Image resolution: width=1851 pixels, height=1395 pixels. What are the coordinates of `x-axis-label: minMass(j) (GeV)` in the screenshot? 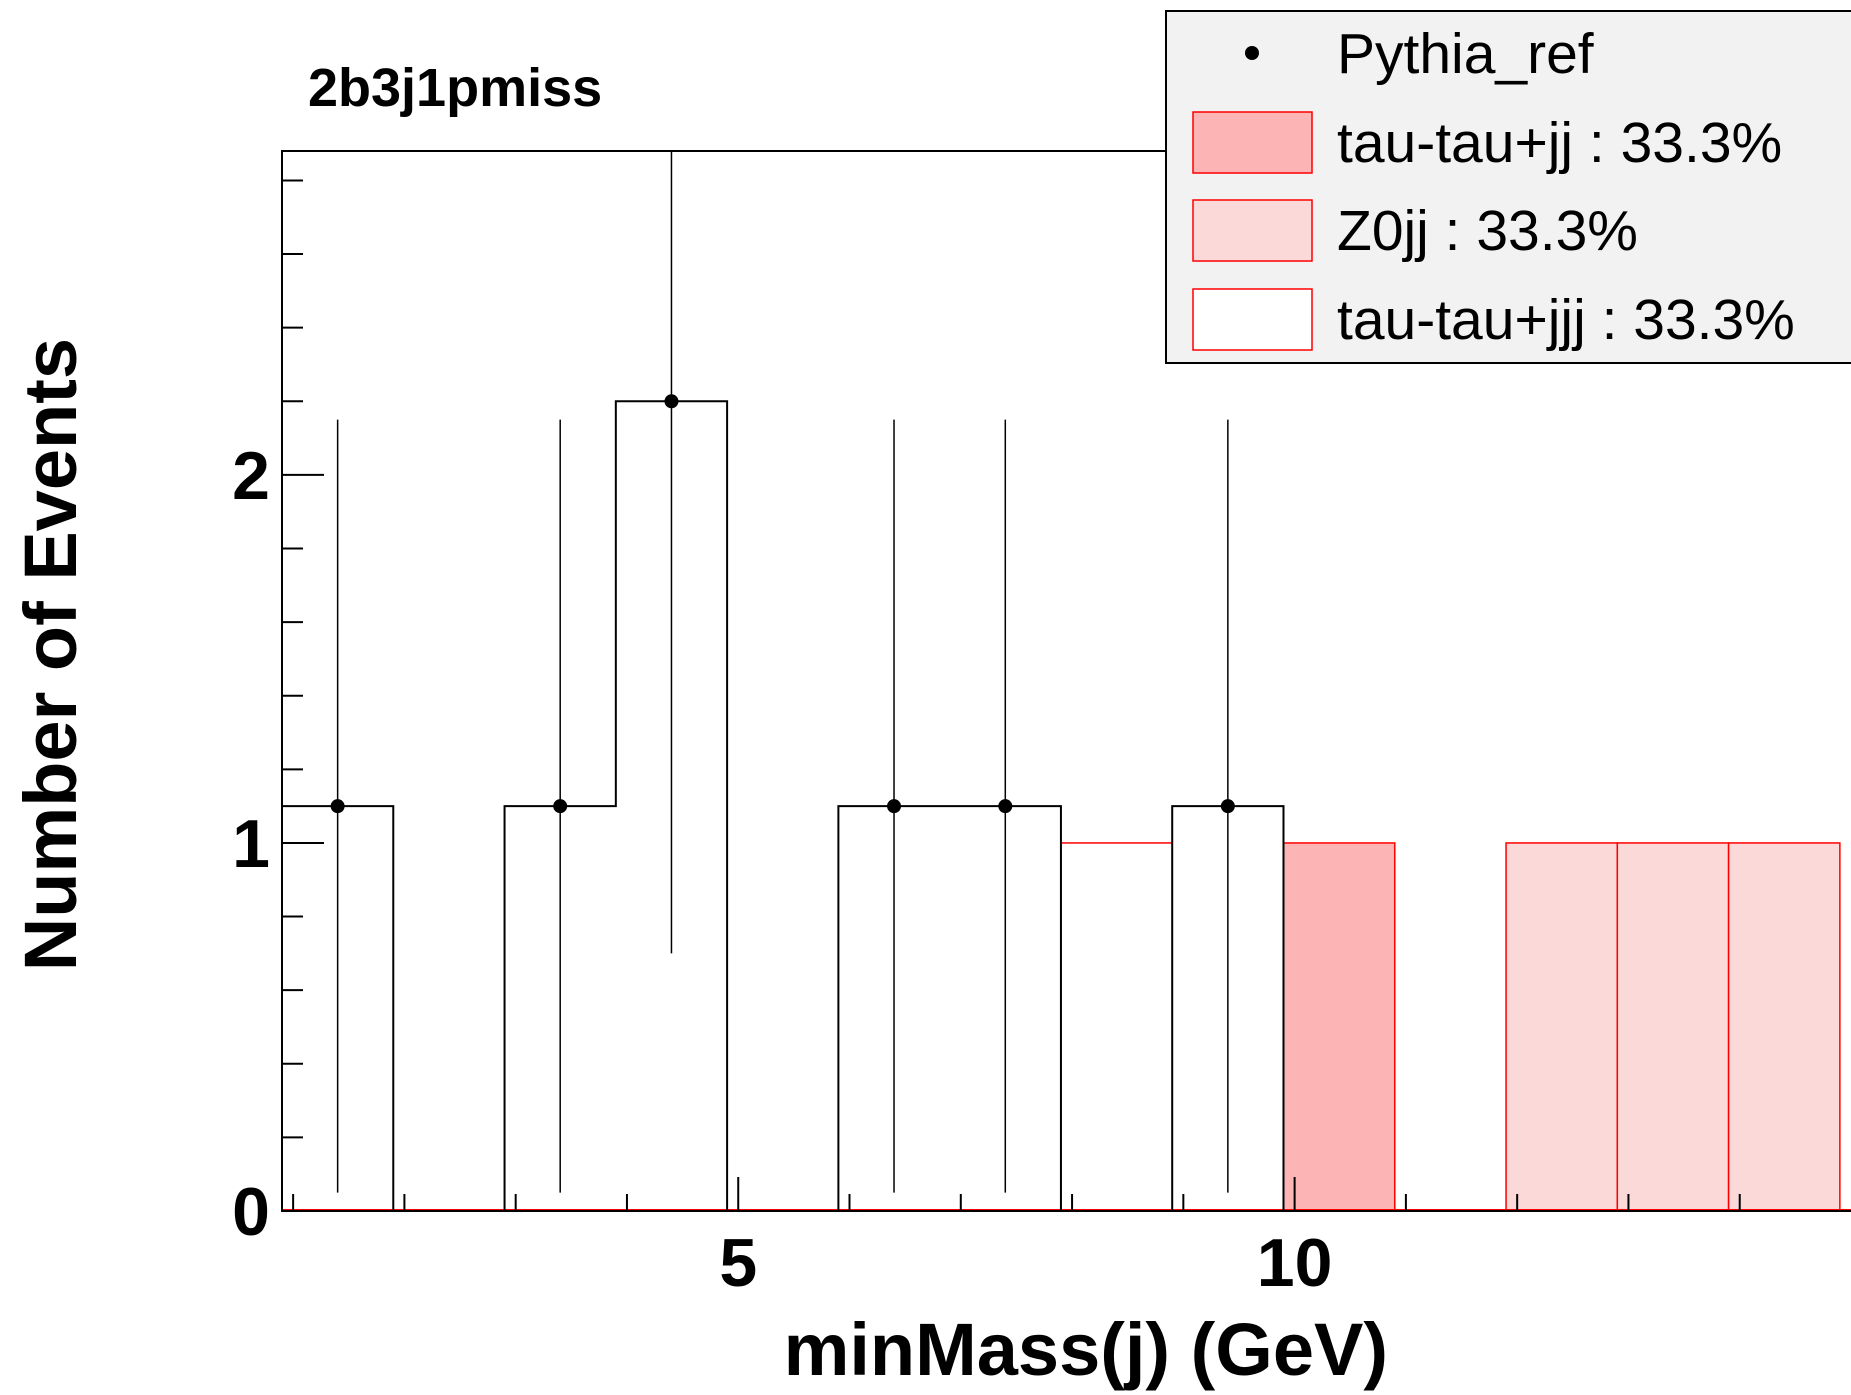 It's located at (1086, 1349).